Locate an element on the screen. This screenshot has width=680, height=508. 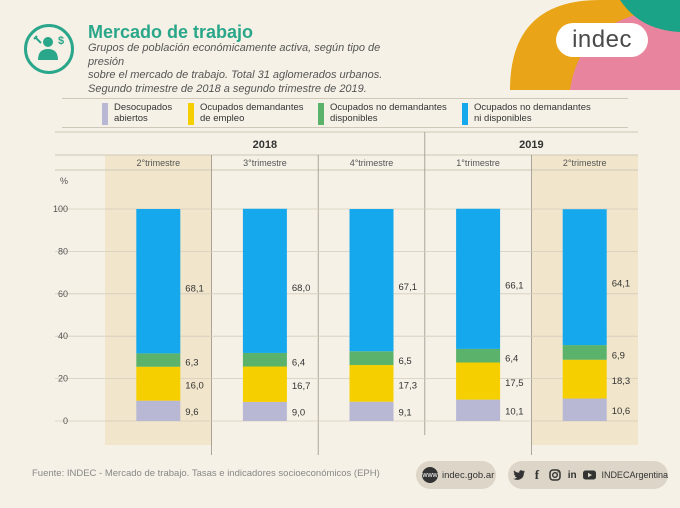
y-tick-label: 0 is located at coordinates (65, 421).